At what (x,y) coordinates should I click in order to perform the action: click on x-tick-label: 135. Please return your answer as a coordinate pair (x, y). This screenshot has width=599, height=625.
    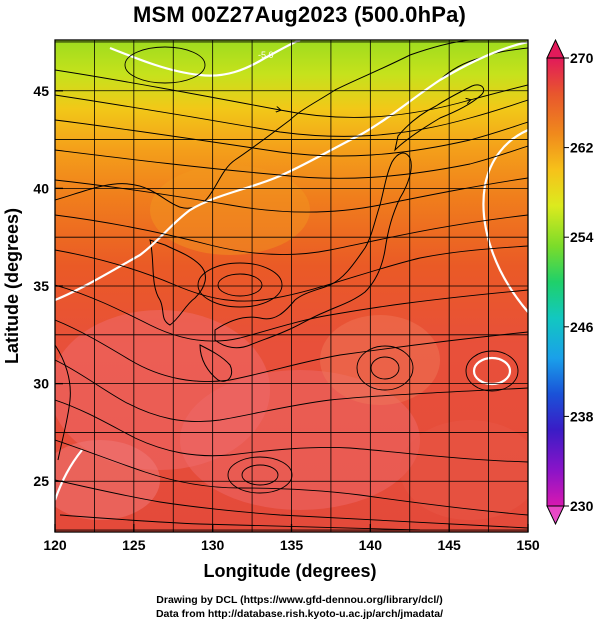
    Looking at the image, I should click on (292, 545).